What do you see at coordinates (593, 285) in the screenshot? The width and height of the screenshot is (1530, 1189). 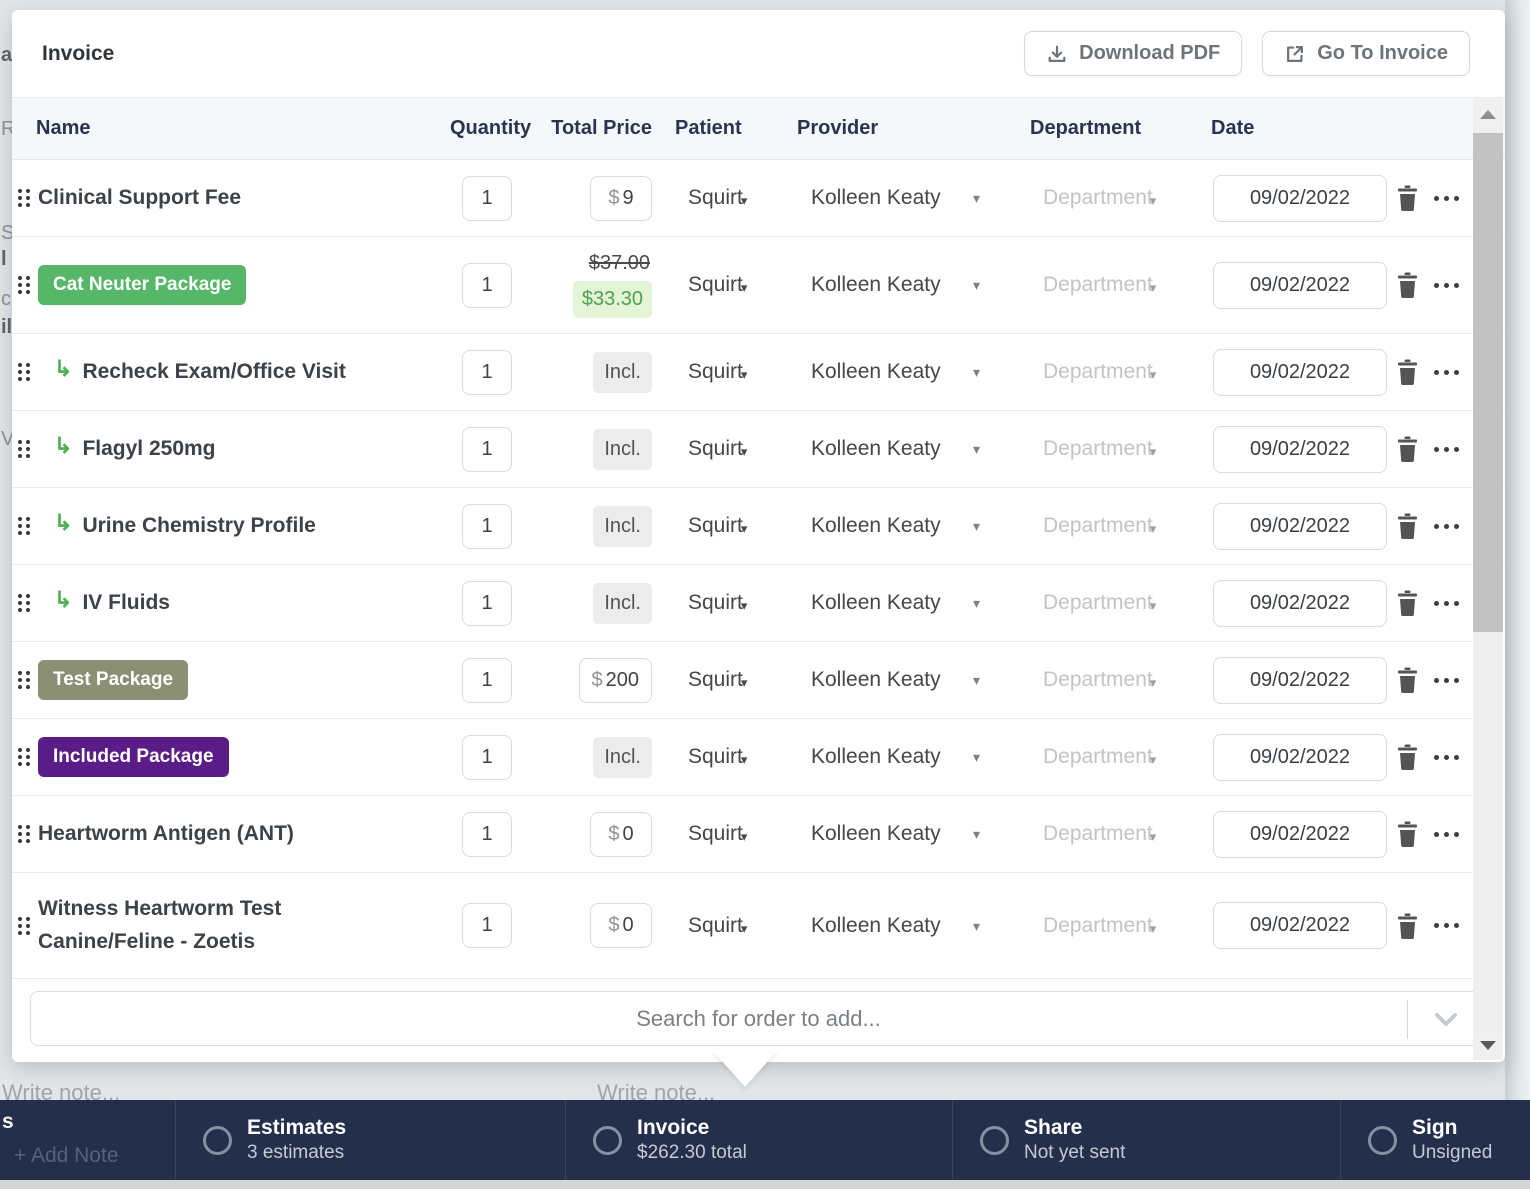 I see `price-cell: $37.00 $33.30` at bounding box center [593, 285].